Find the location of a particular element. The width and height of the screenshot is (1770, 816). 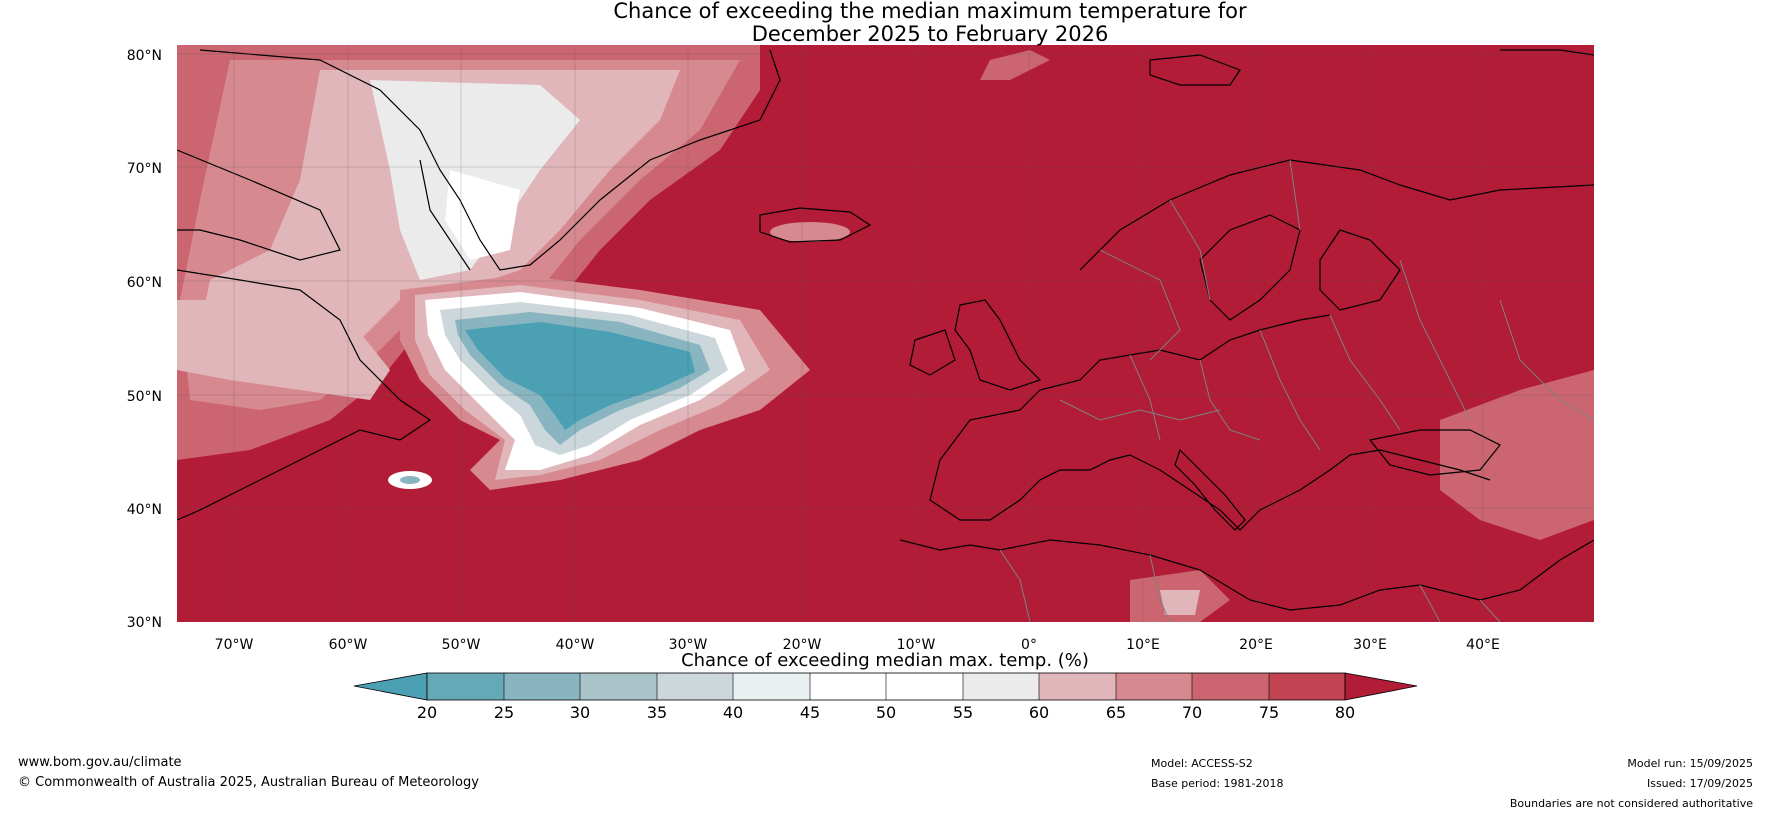

colorbar-tick-55: 55 is located at coordinates (963, 712).